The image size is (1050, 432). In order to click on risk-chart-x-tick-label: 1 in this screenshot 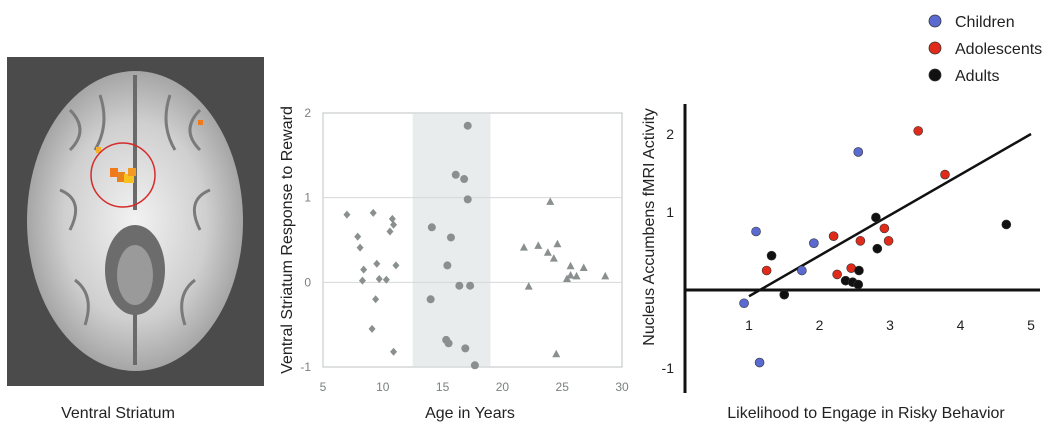, I will do `click(749, 325)`.